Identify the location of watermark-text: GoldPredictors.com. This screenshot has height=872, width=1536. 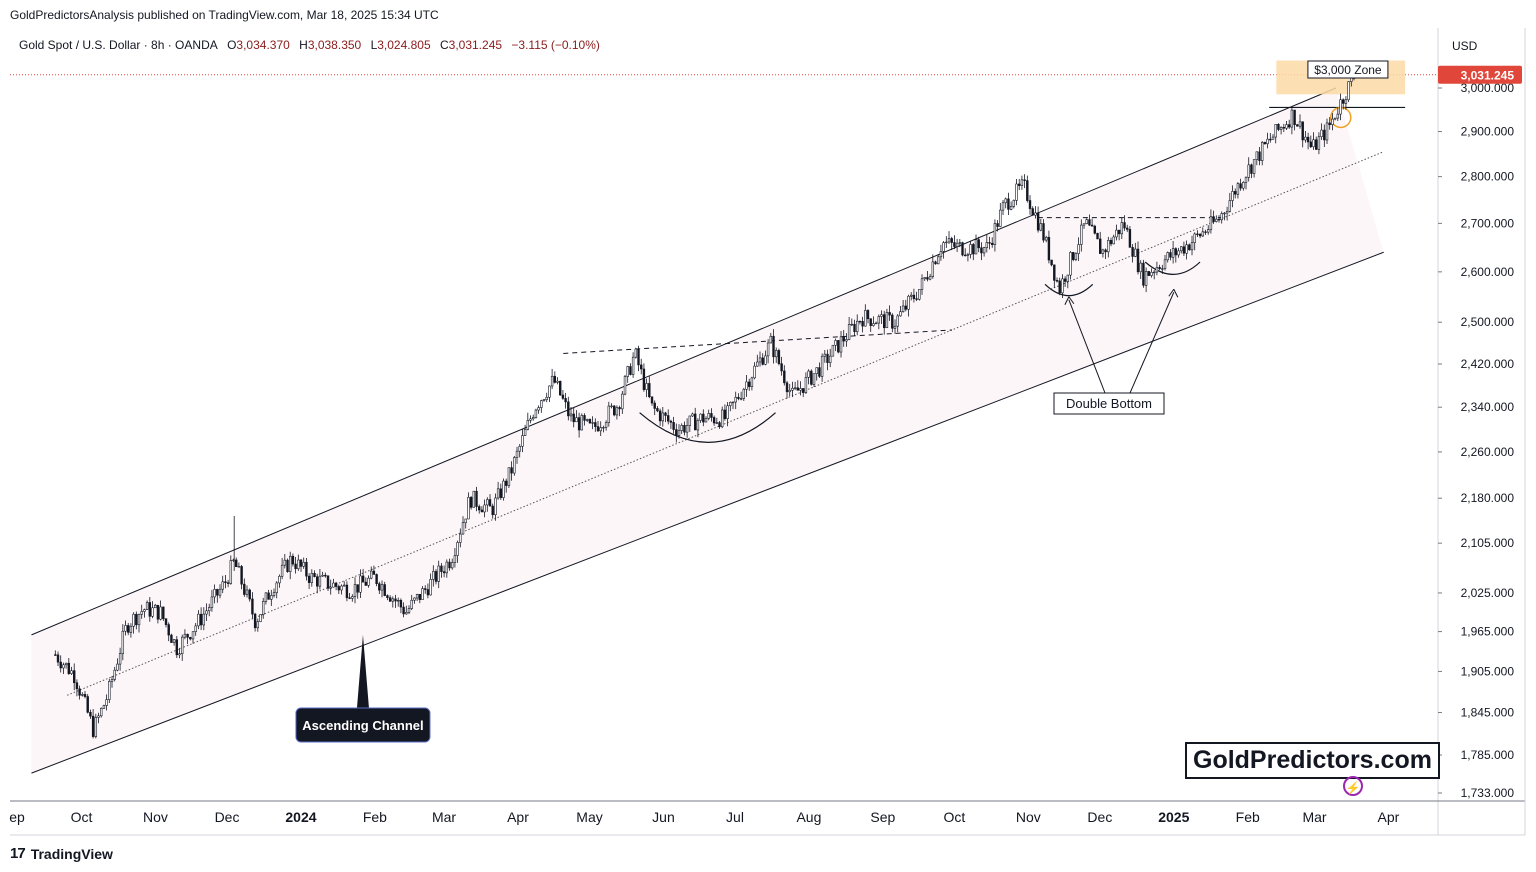
(1312, 760).